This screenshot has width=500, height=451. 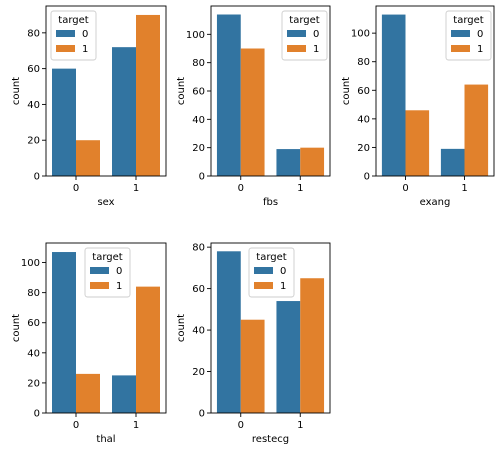 I want to click on chart-thal: 0 20 40 60 80 100 0 1 thal count target 0 1, so click(x=89, y=343).